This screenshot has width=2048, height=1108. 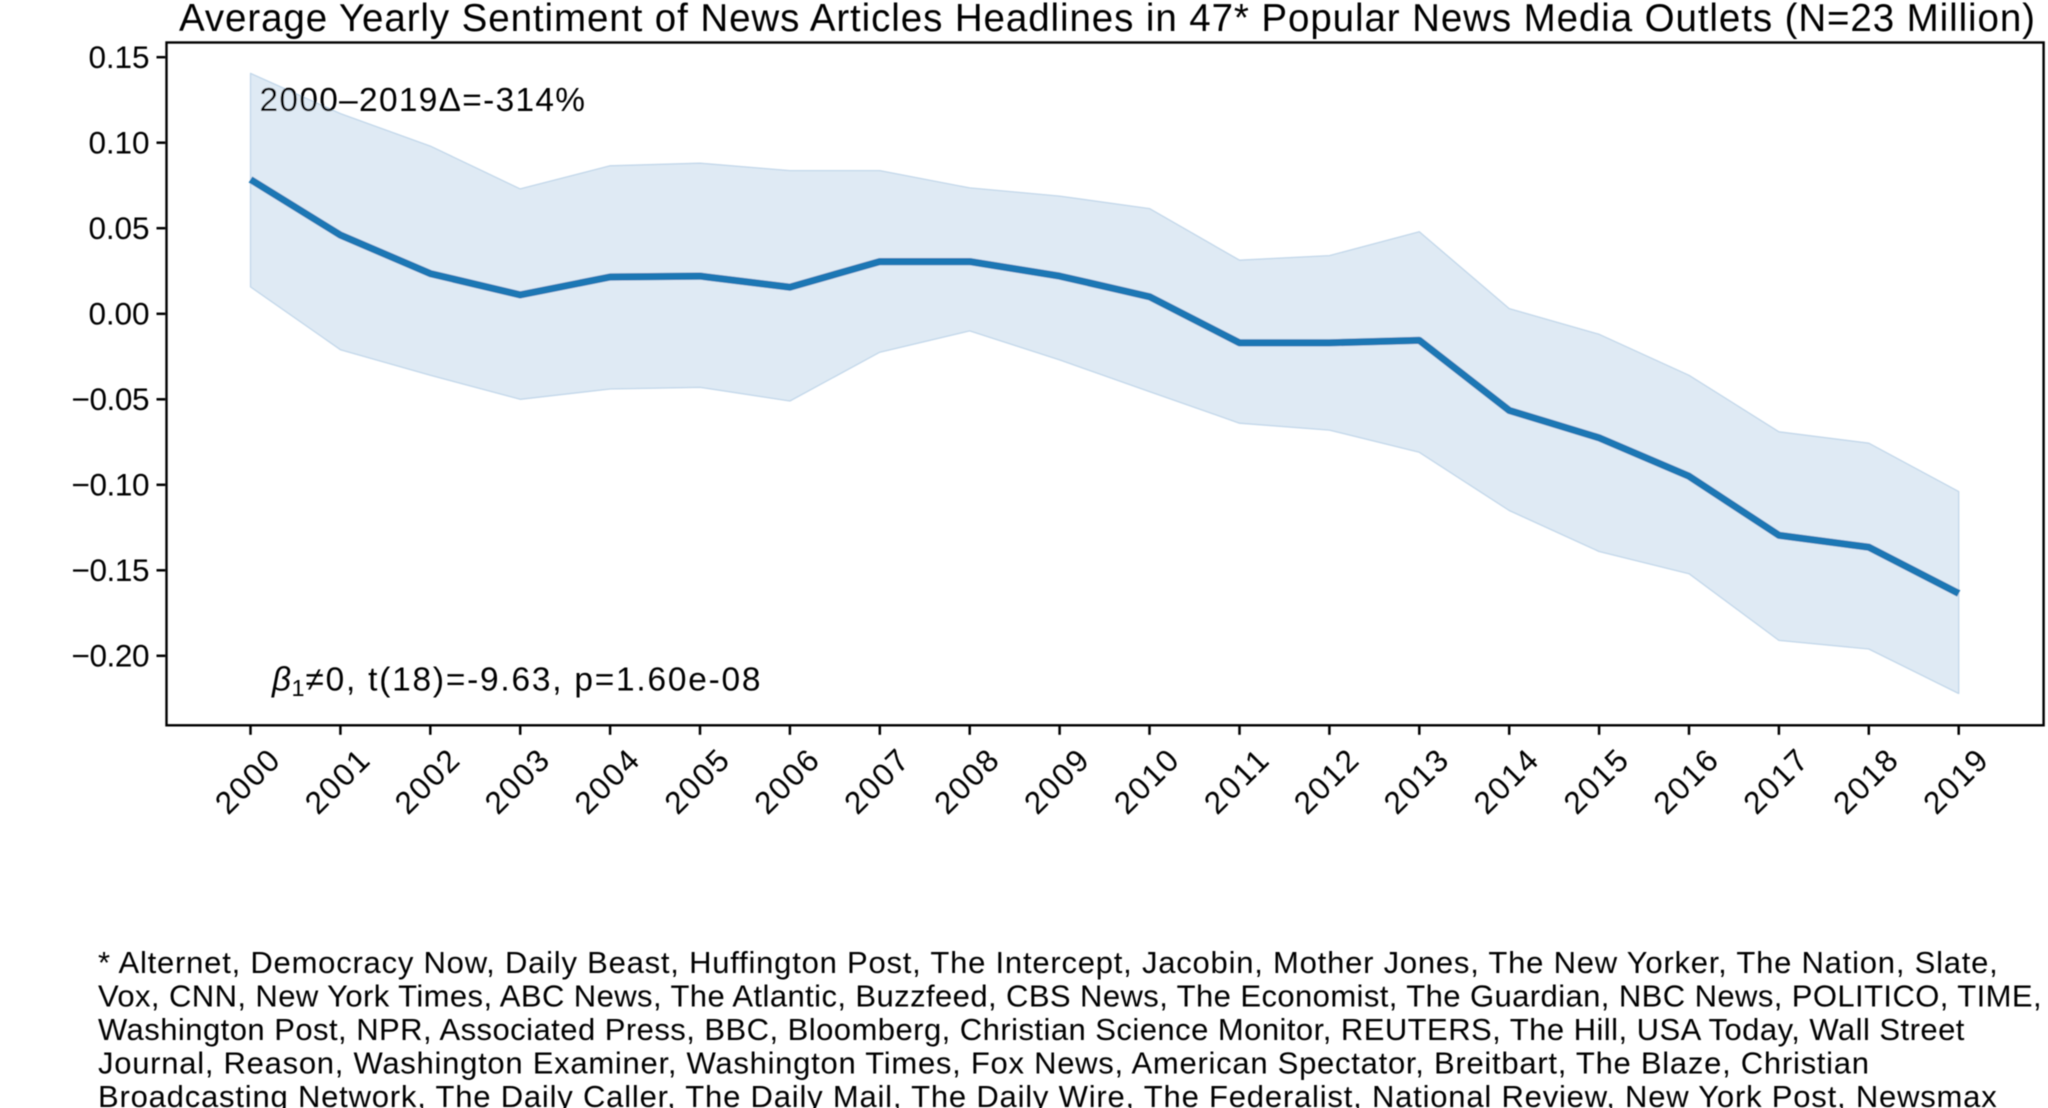 I want to click on svg-text: 2000–2019Δ=-314%, so click(x=423, y=100).